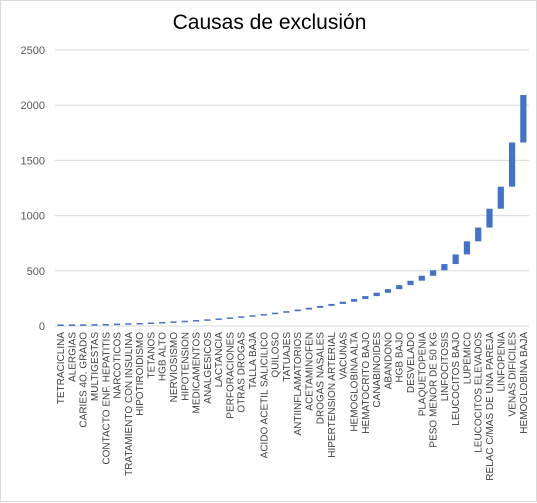 This screenshot has height=503, width=537. What do you see at coordinates (524, 383) in the screenshot?
I see `x-tick-label: HEMOGLOBINA BAJA` at bounding box center [524, 383].